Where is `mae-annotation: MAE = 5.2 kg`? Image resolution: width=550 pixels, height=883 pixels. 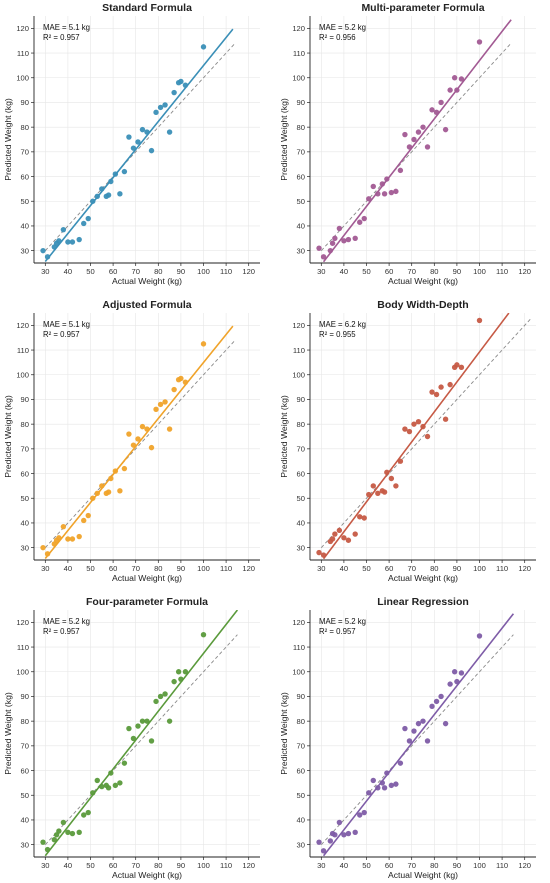
mae-annotation: MAE = 5.2 kg is located at coordinates (342, 621).